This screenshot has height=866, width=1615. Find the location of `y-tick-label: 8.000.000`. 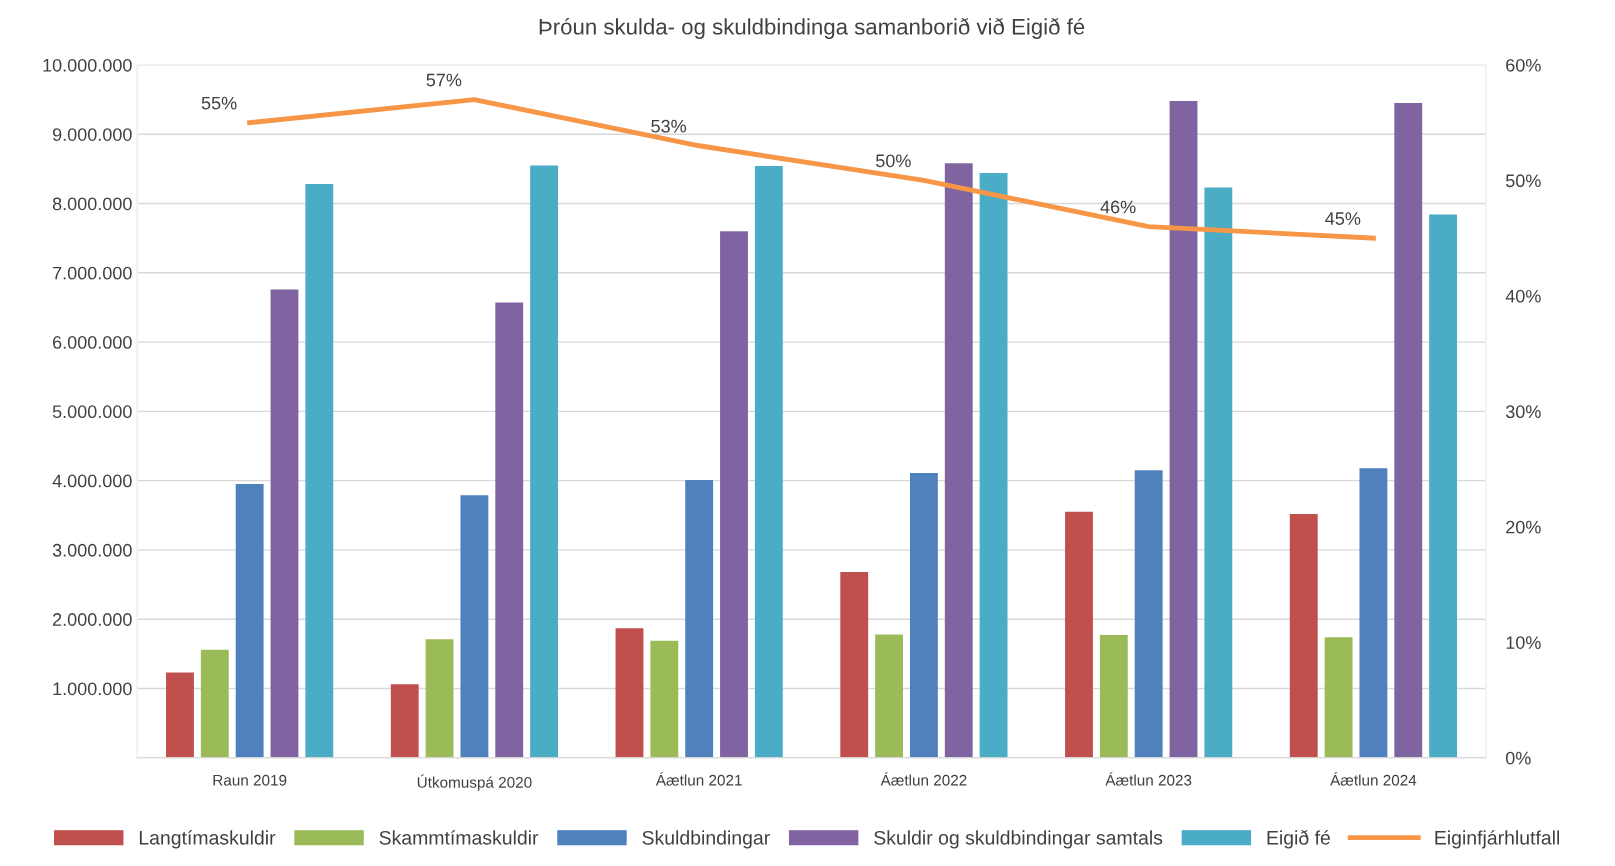

y-tick-label: 8.000.000 is located at coordinates (92, 204).